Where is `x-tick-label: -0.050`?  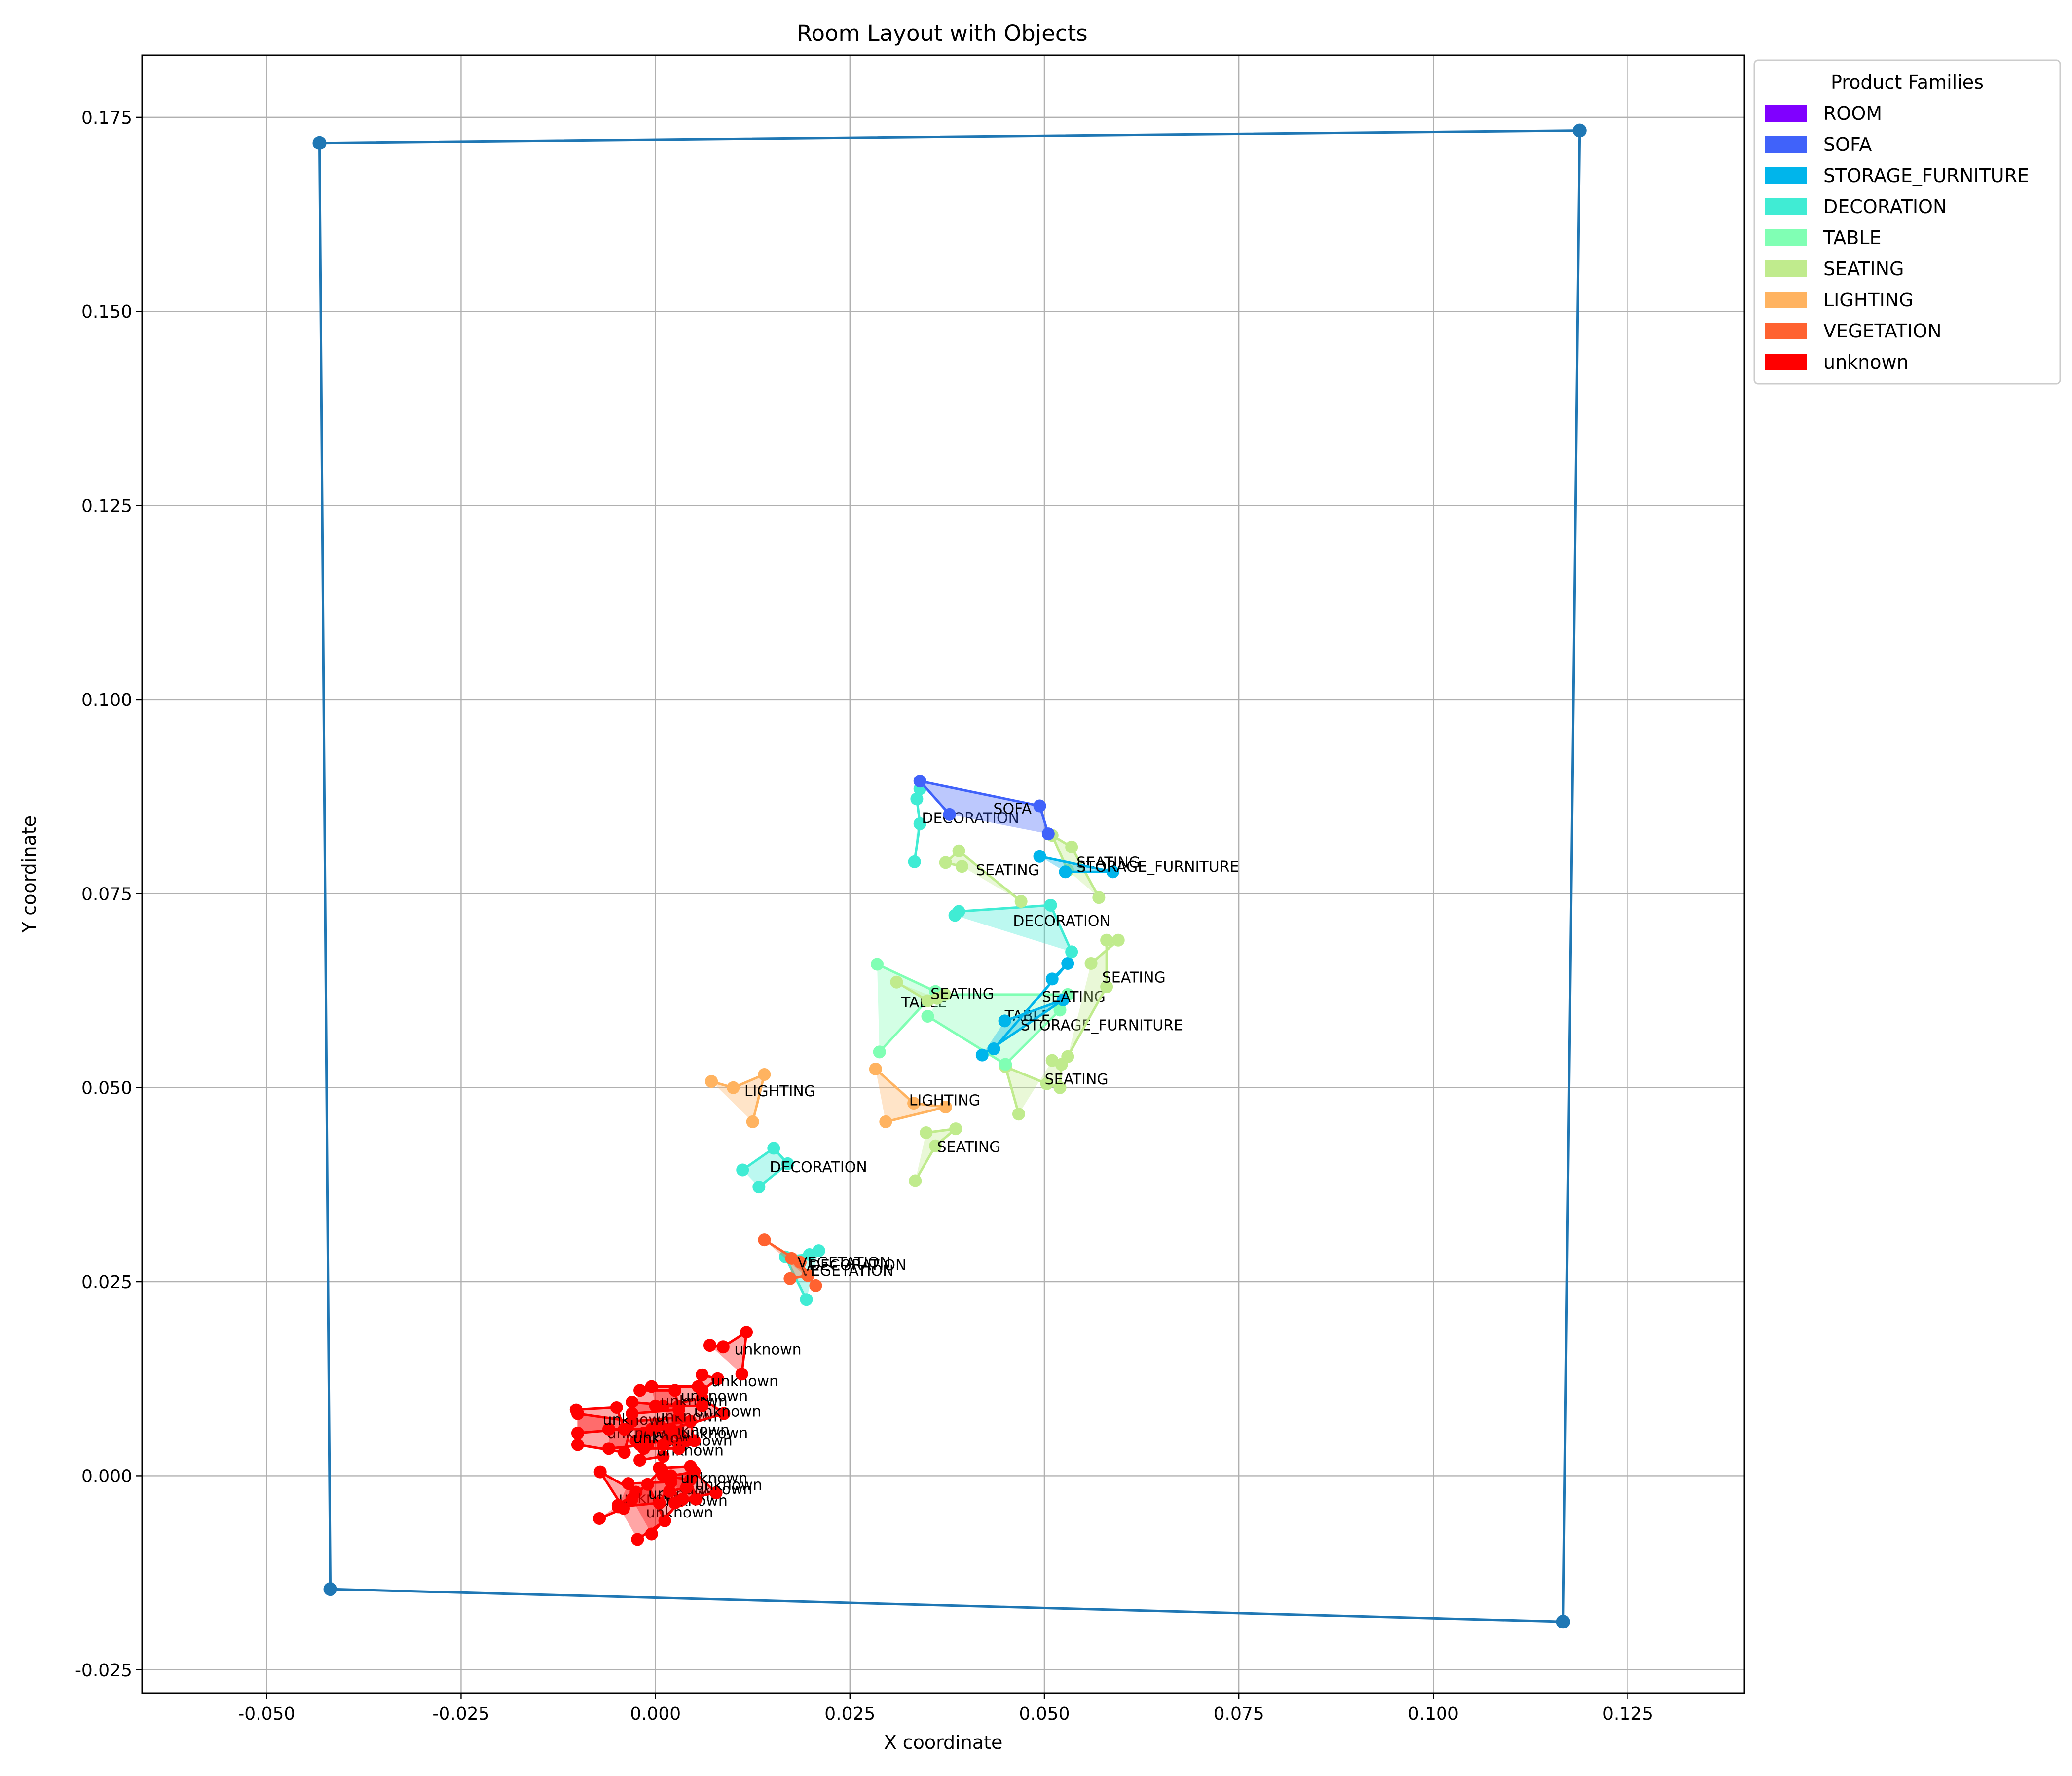
x-tick-label: -0.050 is located at coordinates (266, 1714).